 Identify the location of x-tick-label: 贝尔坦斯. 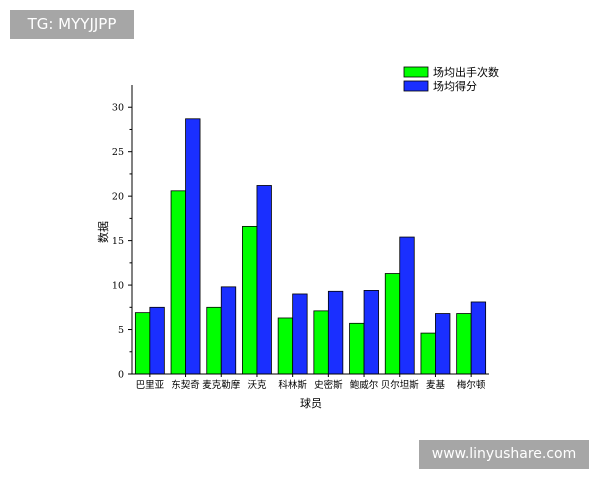
(400, 385).